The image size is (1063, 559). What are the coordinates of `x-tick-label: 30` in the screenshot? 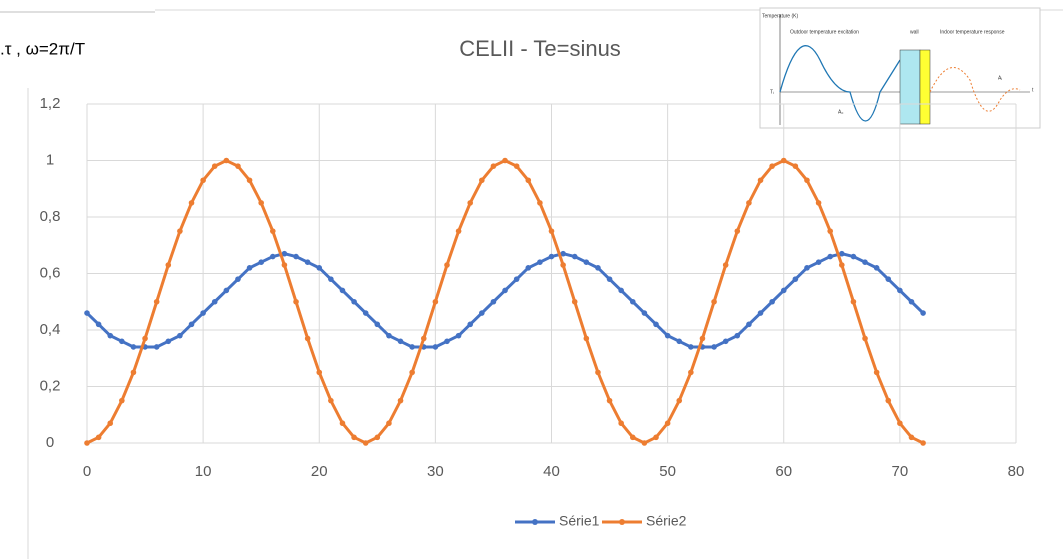 It's located at (435, 471).